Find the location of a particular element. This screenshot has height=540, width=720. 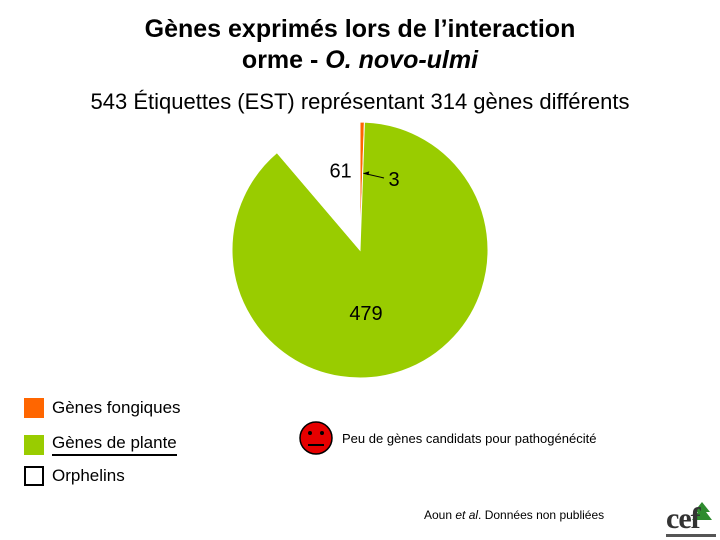

cef-logo-icon: cef is located at coordinates (691, 520).